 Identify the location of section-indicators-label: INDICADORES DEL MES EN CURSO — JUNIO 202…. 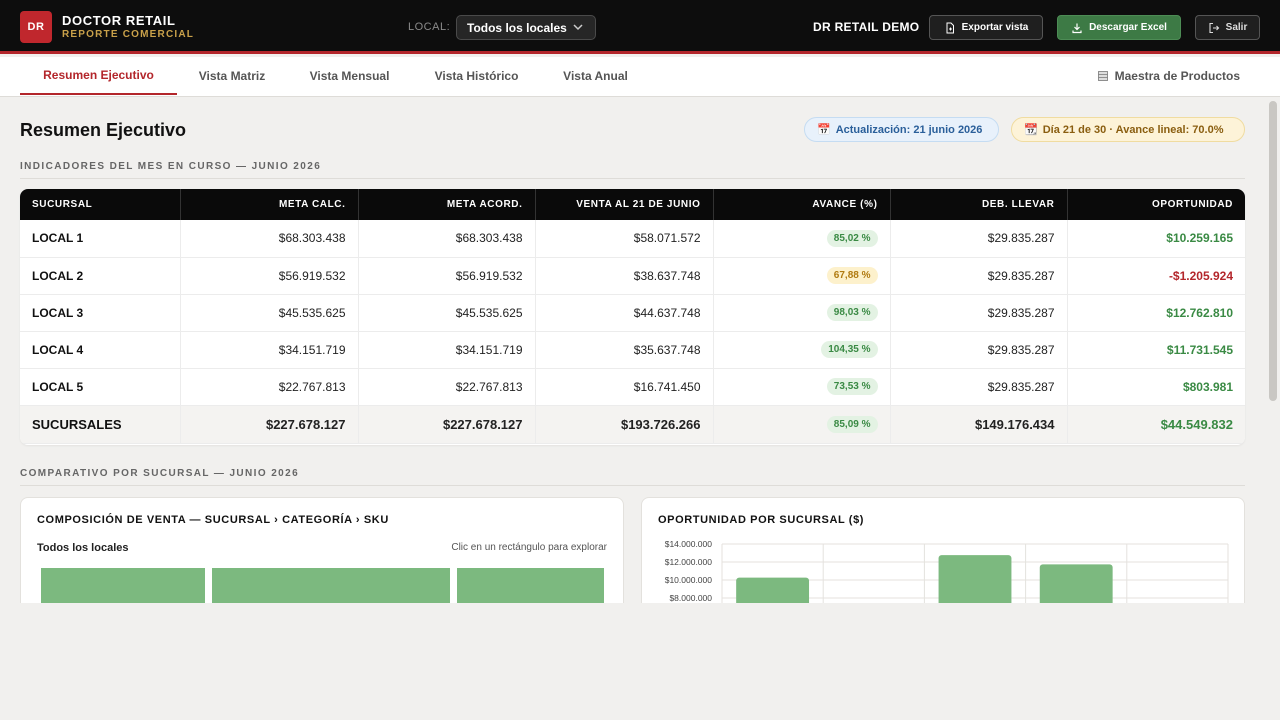
(171, 166).